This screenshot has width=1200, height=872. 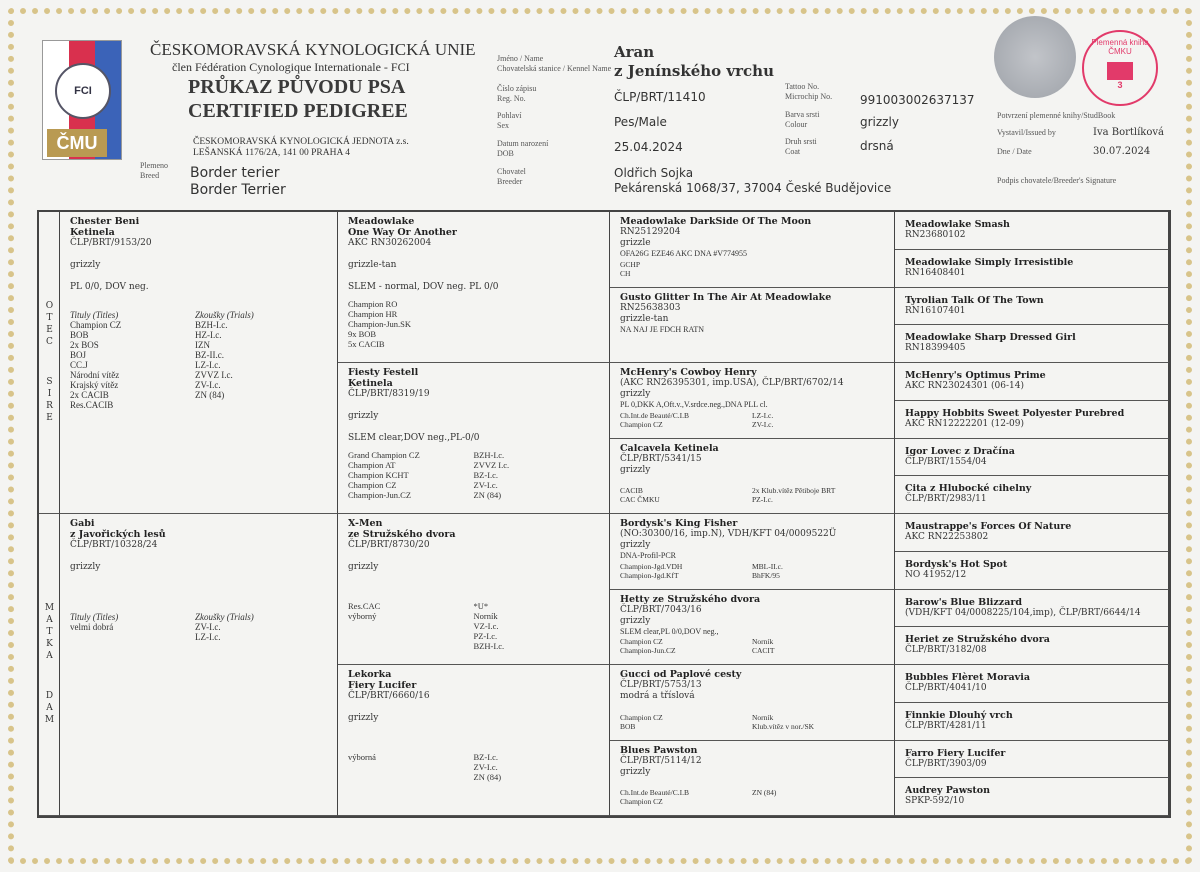 I want to click on ancestor-name: Fiesty Festell, so click(x=383, y=372).